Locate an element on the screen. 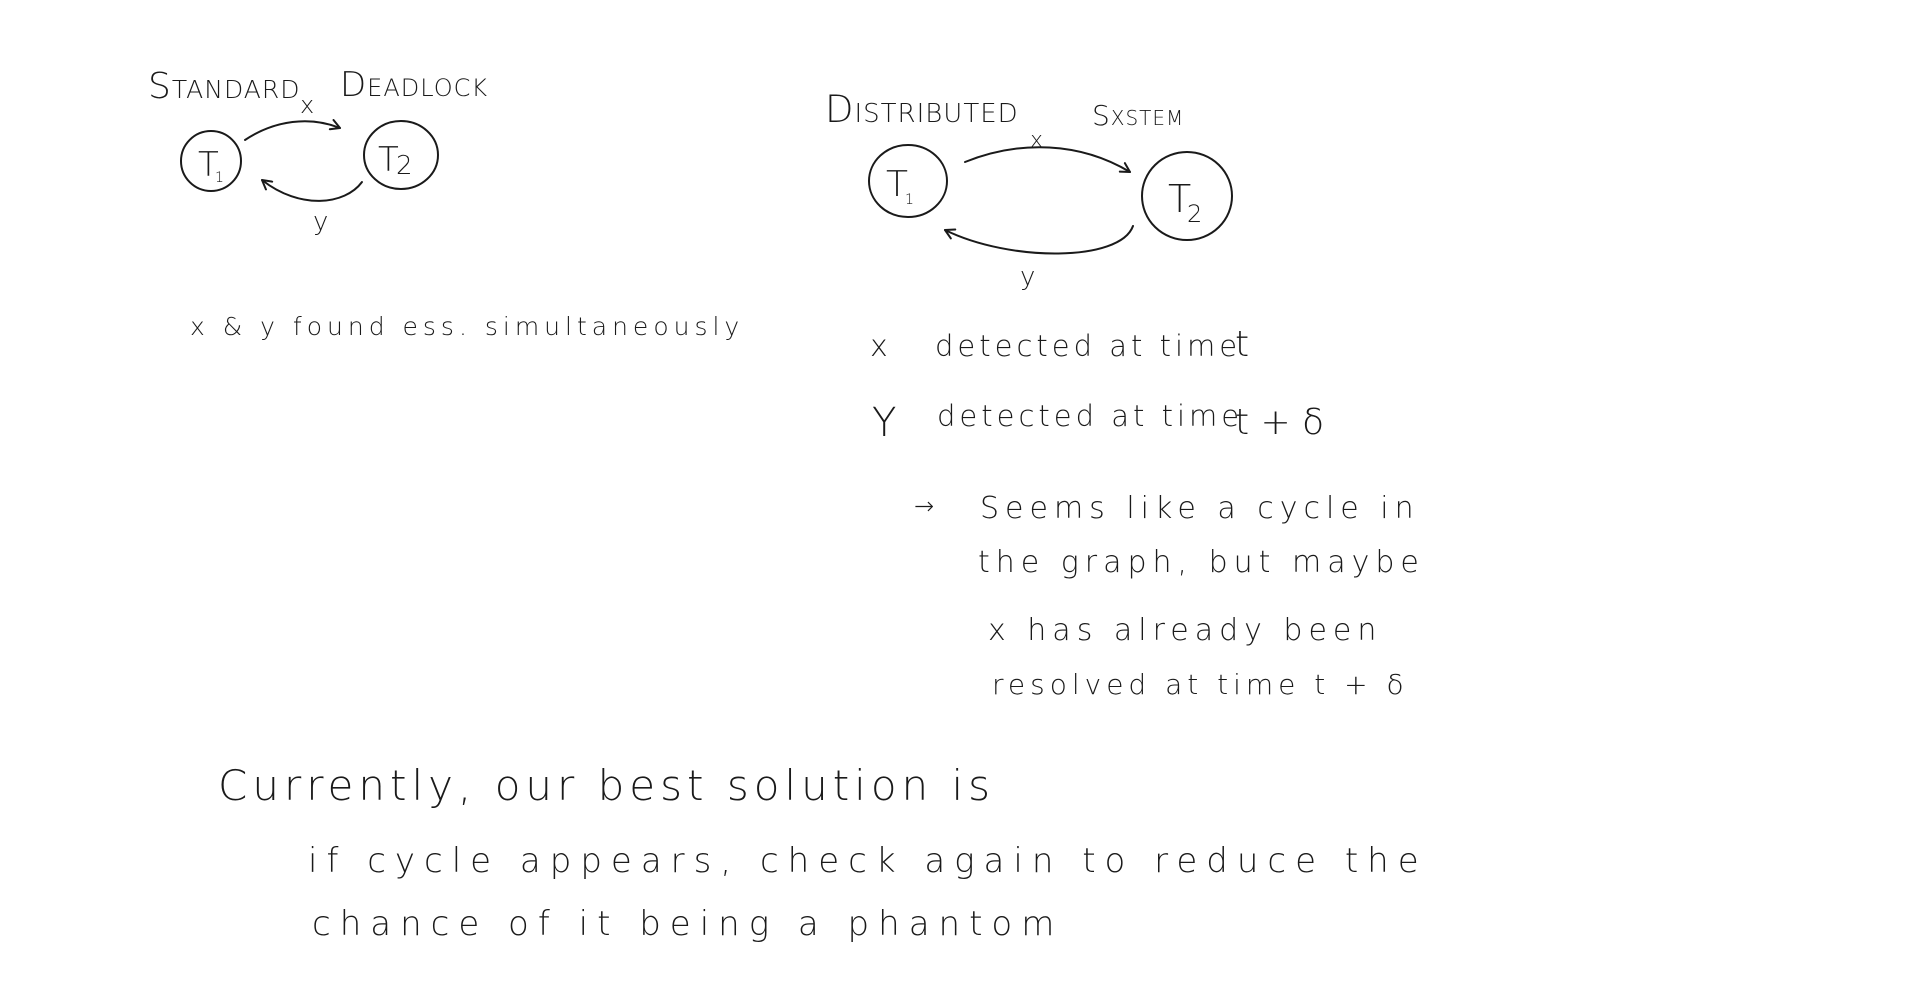 The image size is (1920, 1001). note-line-4: resolved at time t + δ is located at coordinates (1200, 684).